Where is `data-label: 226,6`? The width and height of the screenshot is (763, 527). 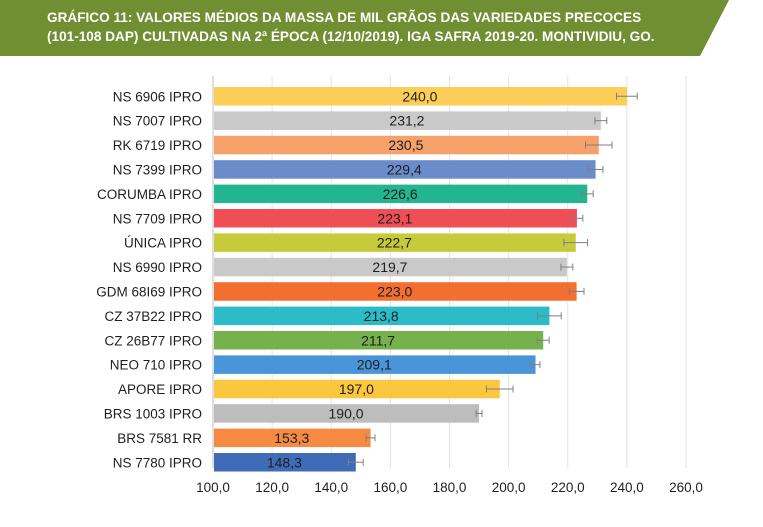 data-label: 226,6 is located at coordinates (400, 194).